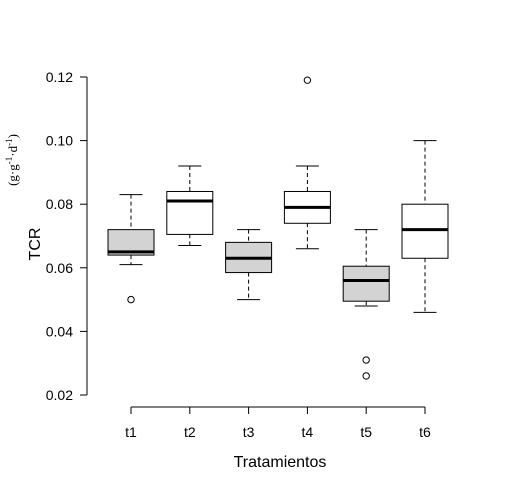 This screenshot has height=481, width=511. What do you see at coordinates (9, 161) in the screenshot?
I see `unit-exp-1: -1` at bounding box center [9, 161].